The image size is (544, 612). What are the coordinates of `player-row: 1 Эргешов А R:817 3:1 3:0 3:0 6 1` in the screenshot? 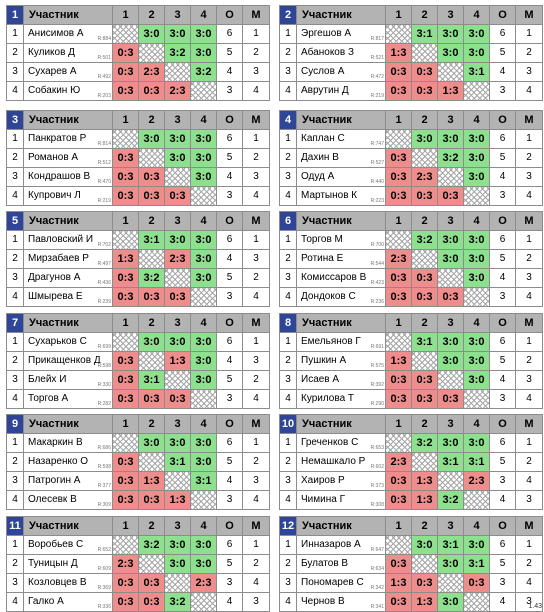 It's located at (411, 34).